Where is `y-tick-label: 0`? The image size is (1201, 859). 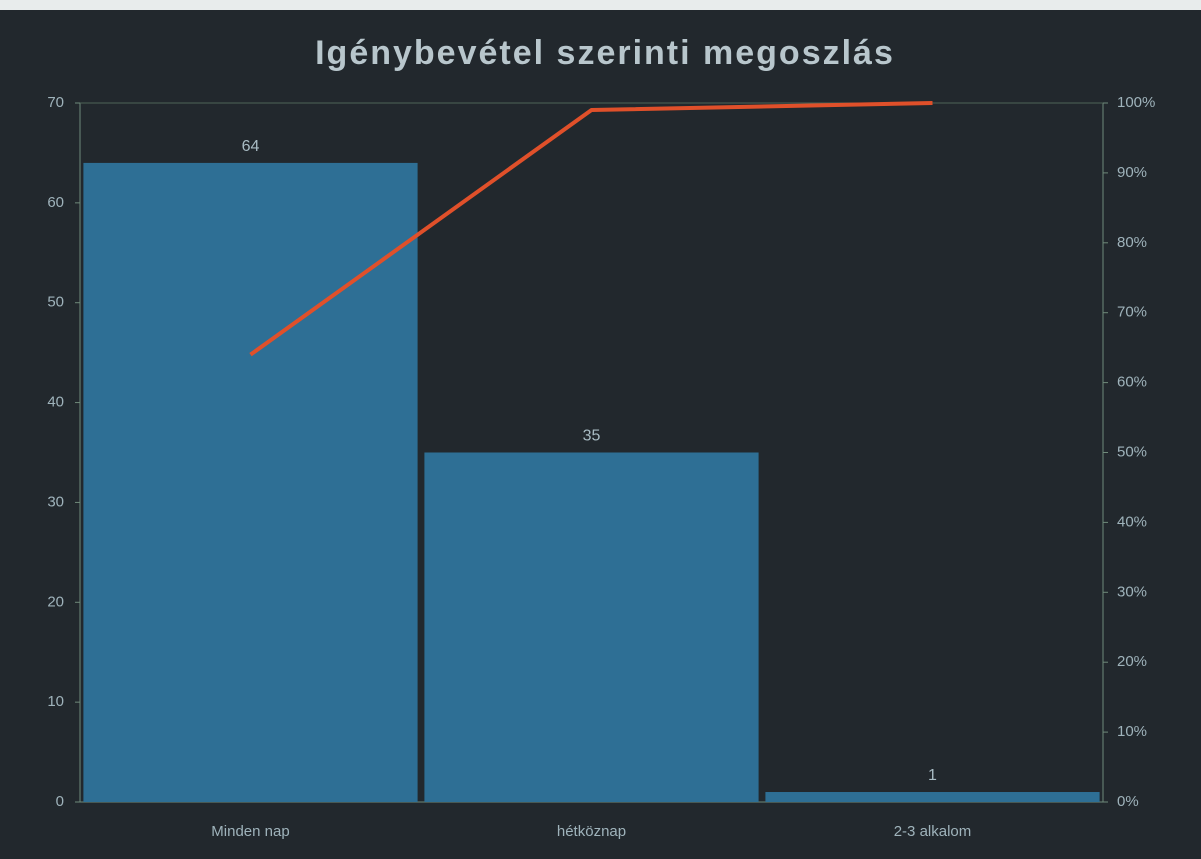 y-tick-label: 0 is located at coordinates (60, 801).